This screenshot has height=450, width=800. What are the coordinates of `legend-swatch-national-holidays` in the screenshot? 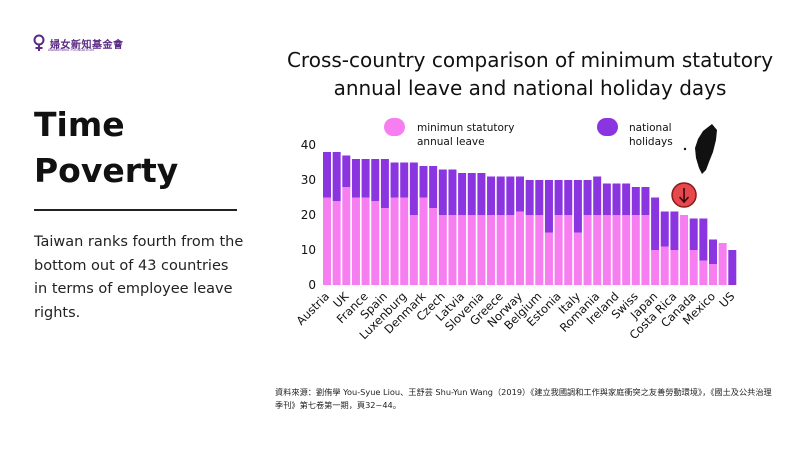 It's located at (607, 127).